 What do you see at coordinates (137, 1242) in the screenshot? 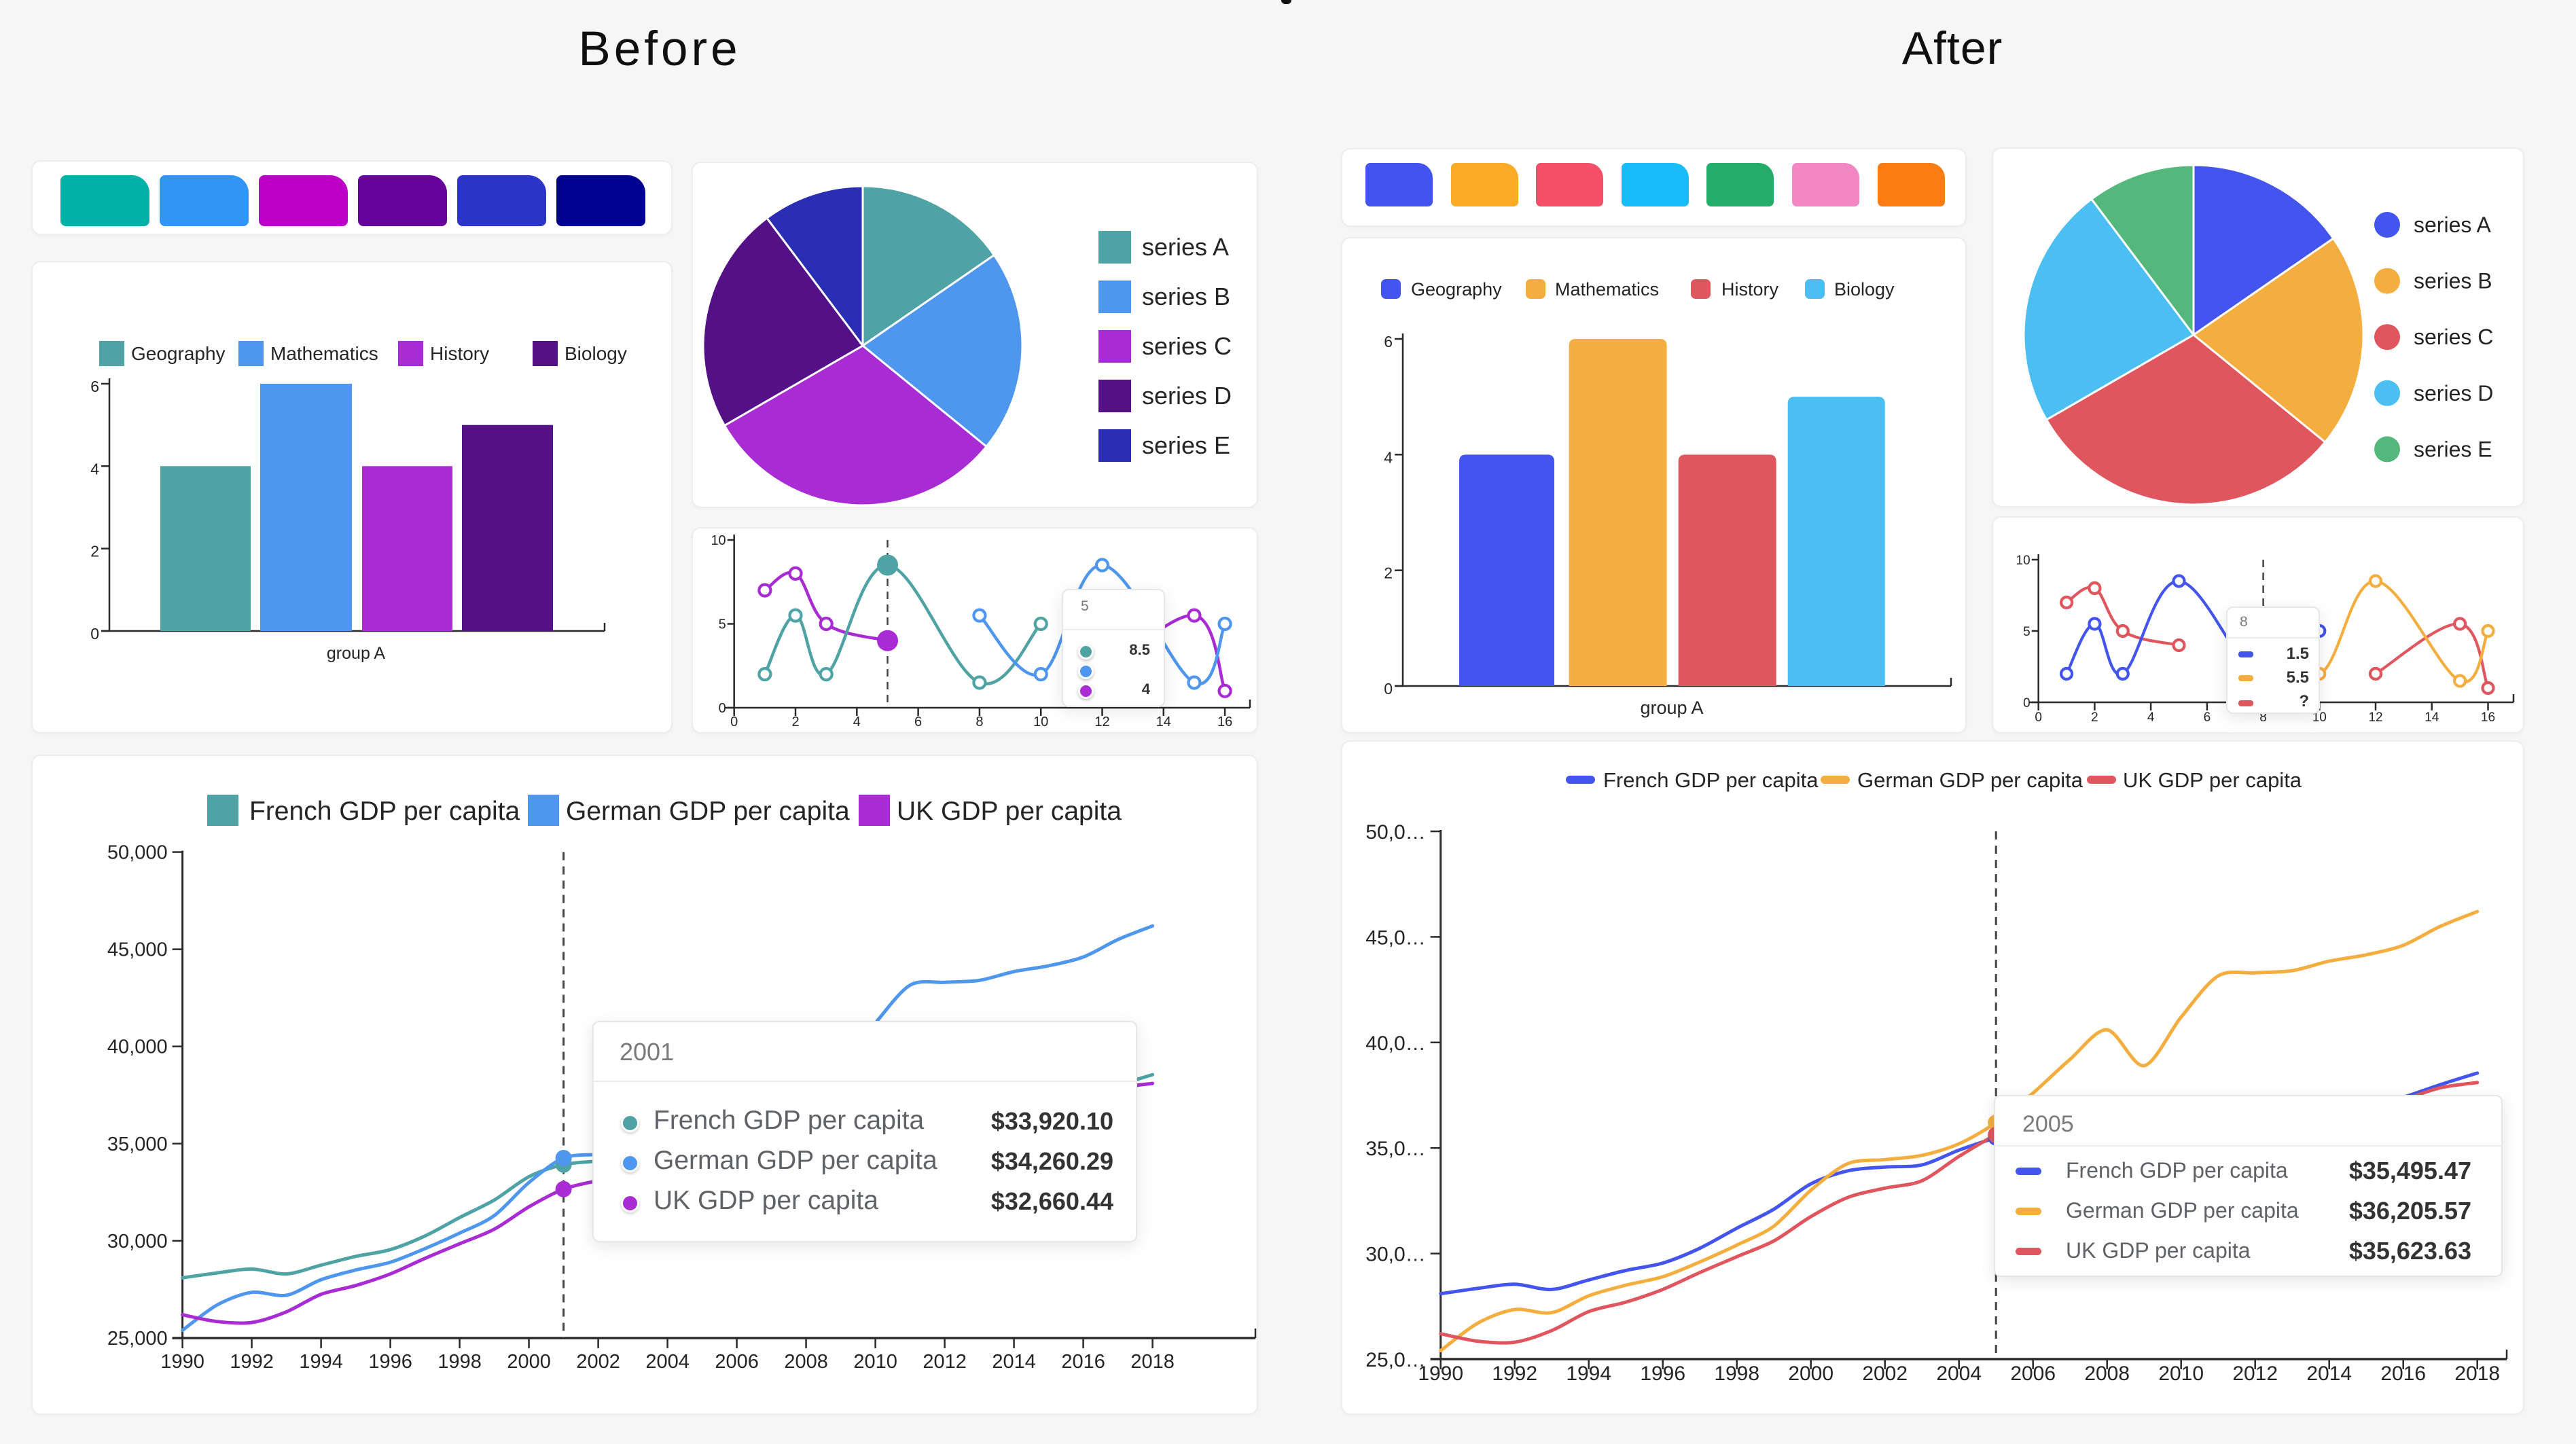
I see `svg-text: 30,000` at bounding box center [137, 1242].